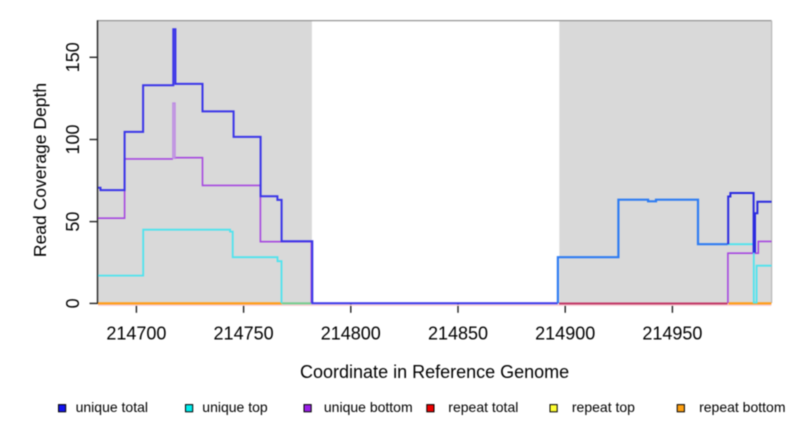 The height and width of the screenshot is (432, 792). What do you see at coordinates (73, 57) in the screenshot?
I see `svg-text: 150` at bounding box center [73, 57].